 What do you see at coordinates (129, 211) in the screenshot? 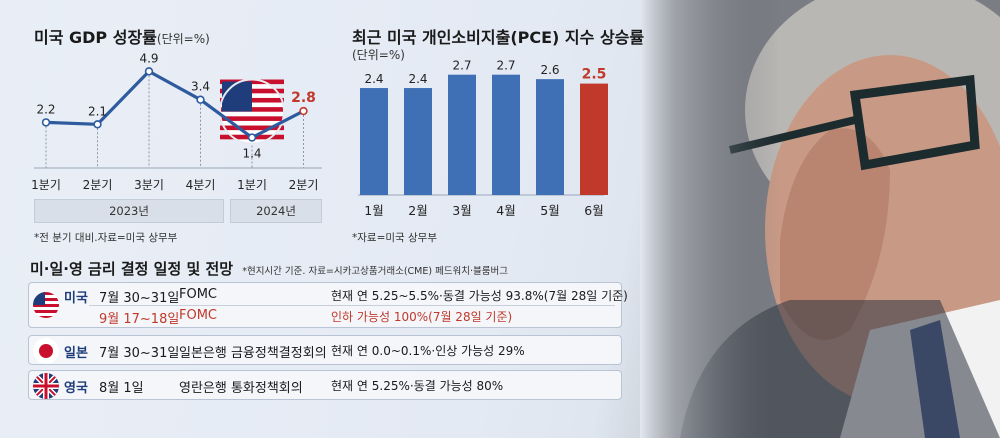
I see `gdp-year-2023: 2023년` at bounding box center [129, 211].